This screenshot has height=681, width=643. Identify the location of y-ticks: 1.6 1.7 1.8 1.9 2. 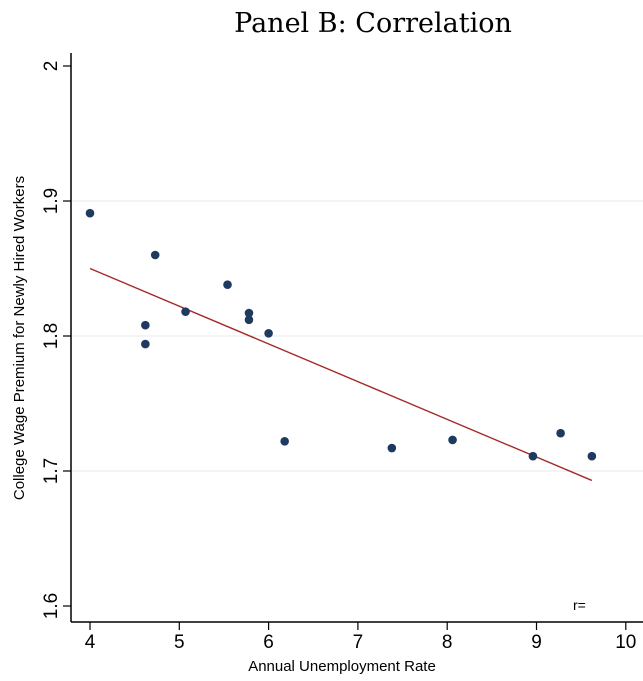
(56, 340).